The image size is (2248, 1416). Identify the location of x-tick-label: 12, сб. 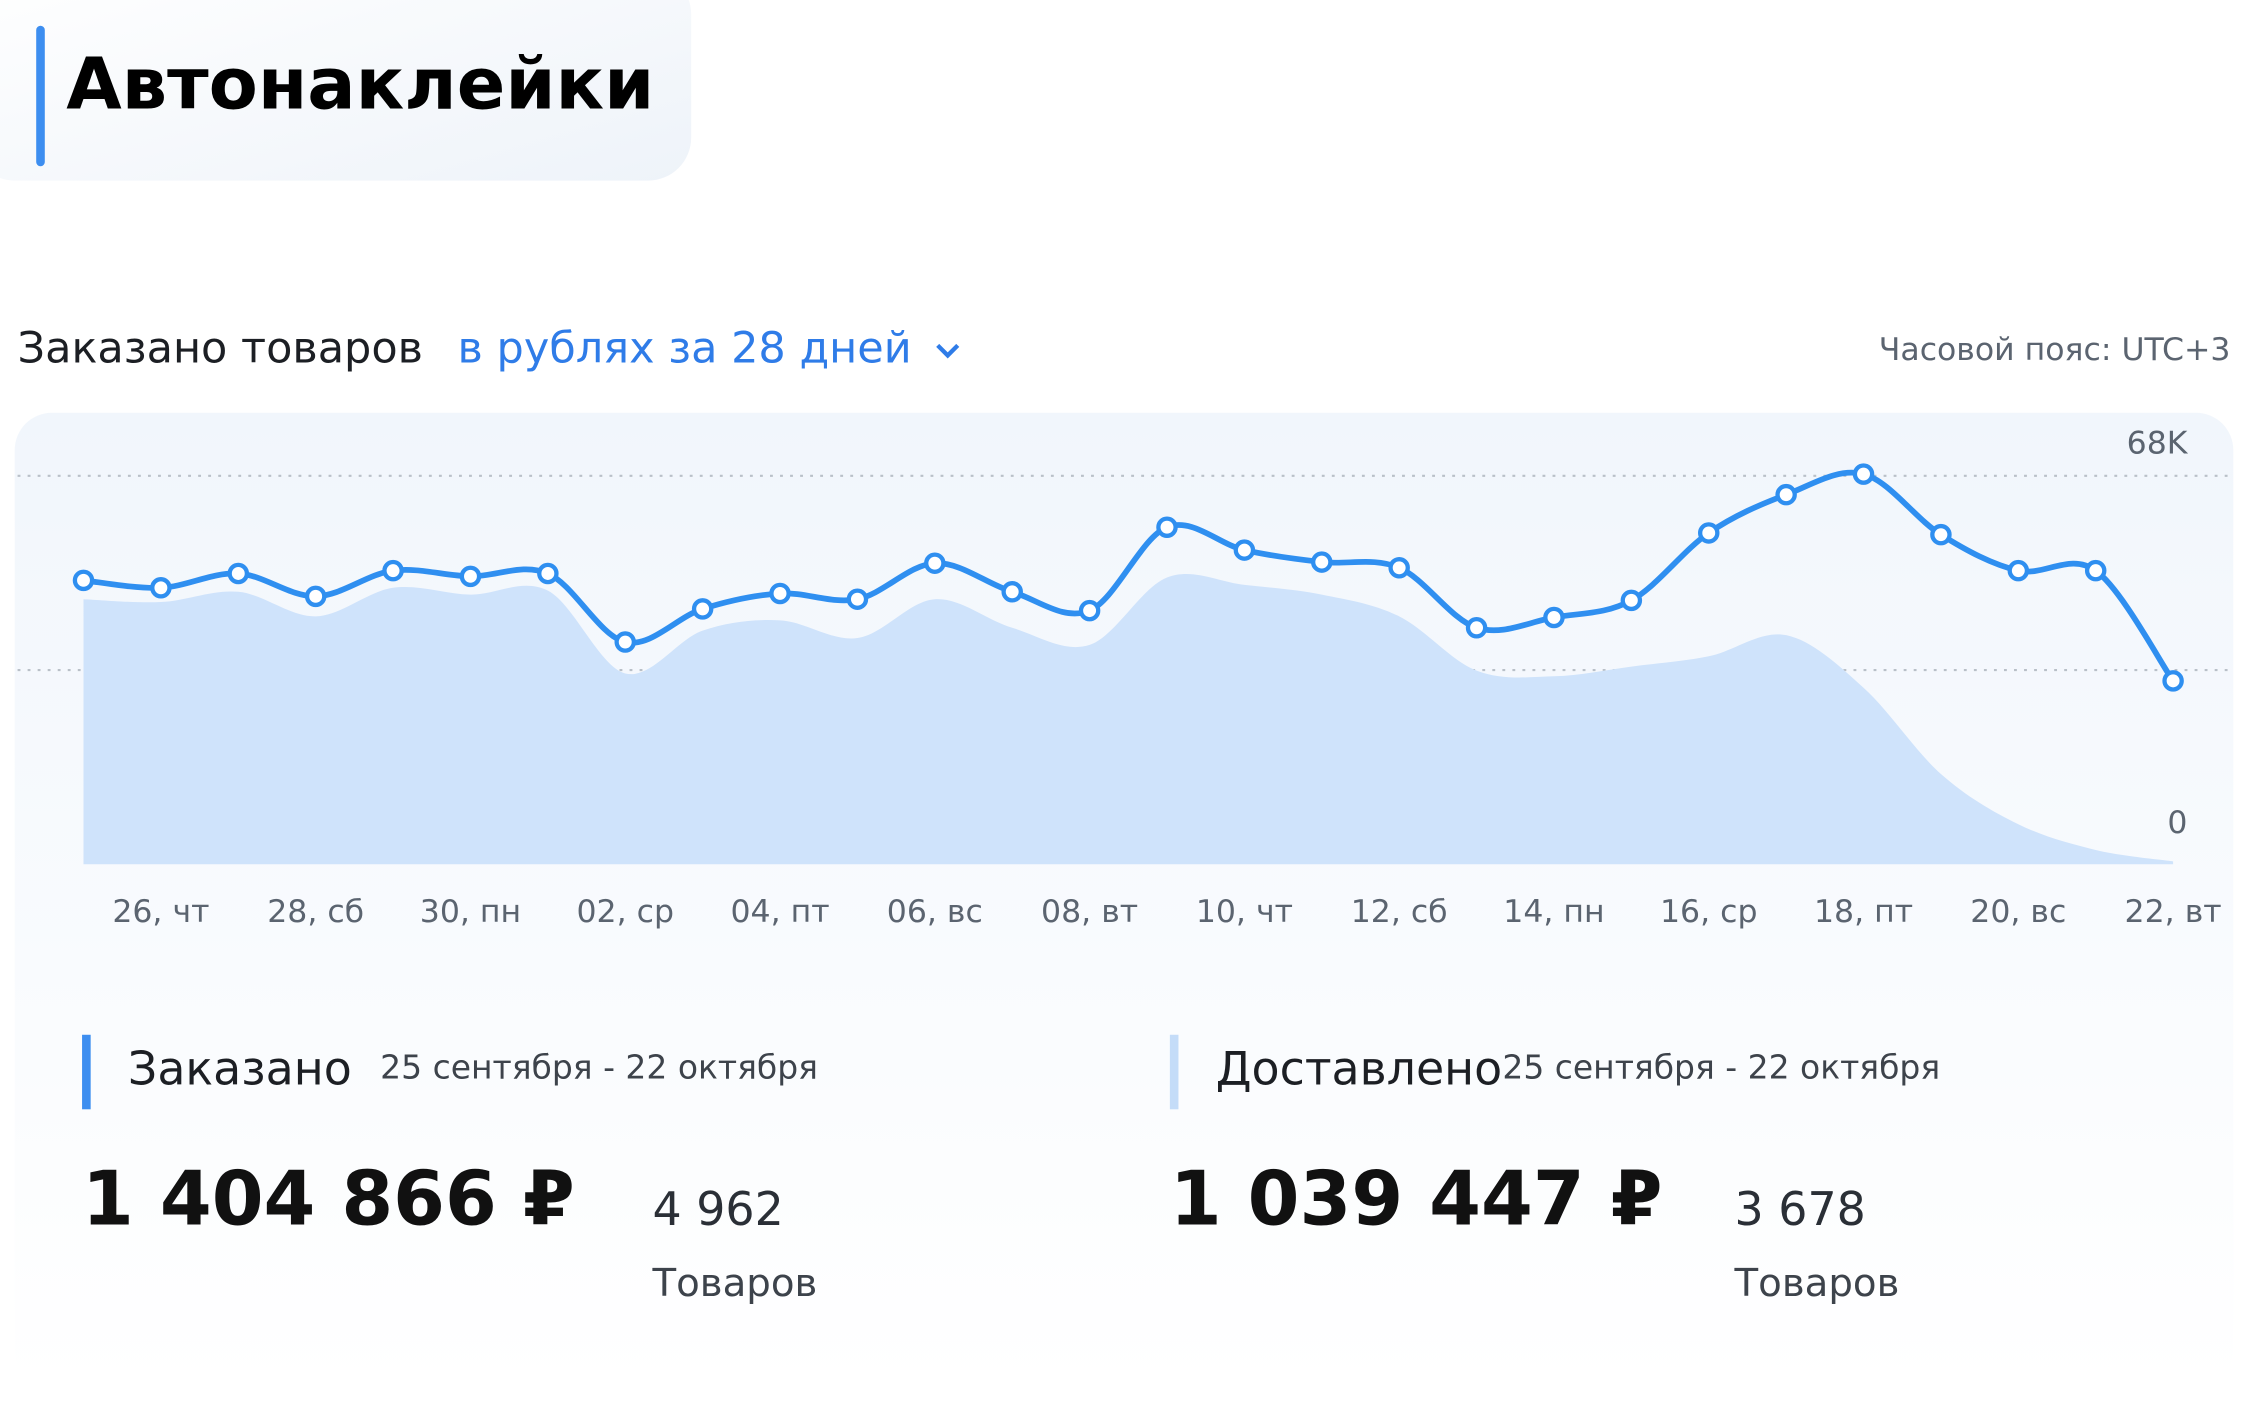
(1399, 912).